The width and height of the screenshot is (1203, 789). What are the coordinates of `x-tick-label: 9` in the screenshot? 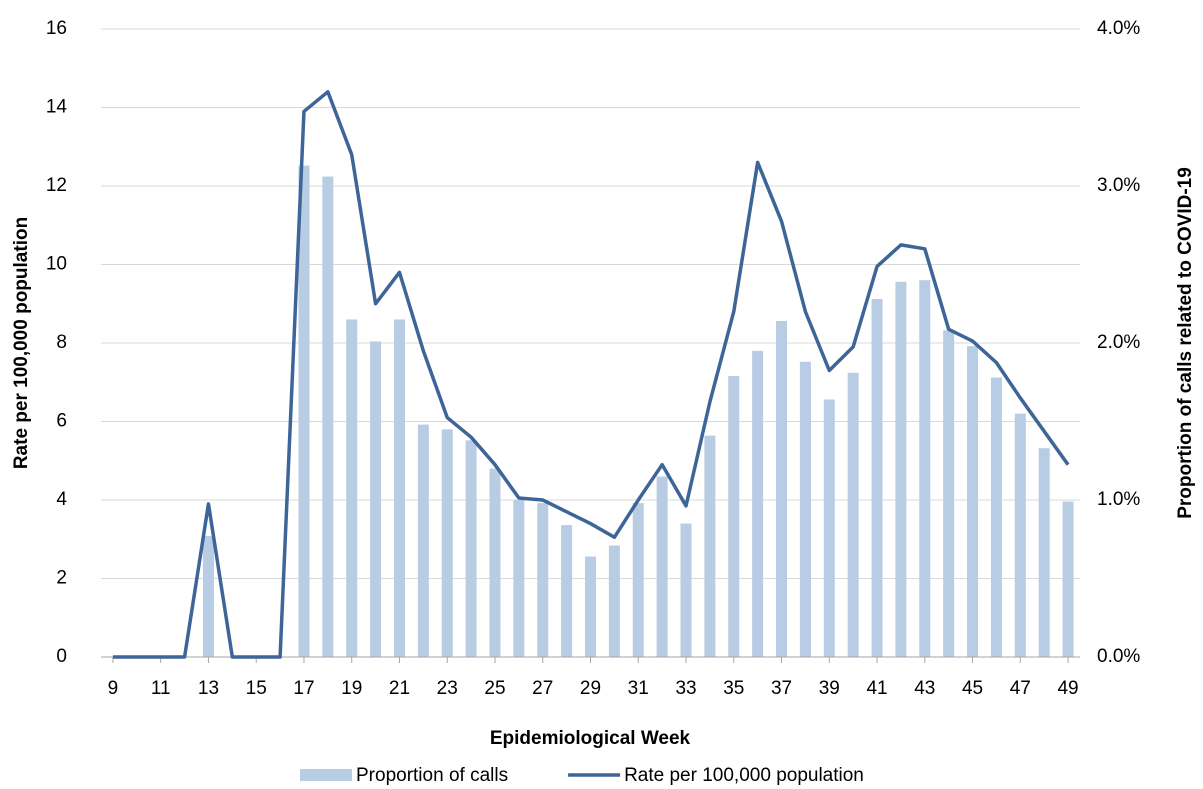 It's located at (113, 688).